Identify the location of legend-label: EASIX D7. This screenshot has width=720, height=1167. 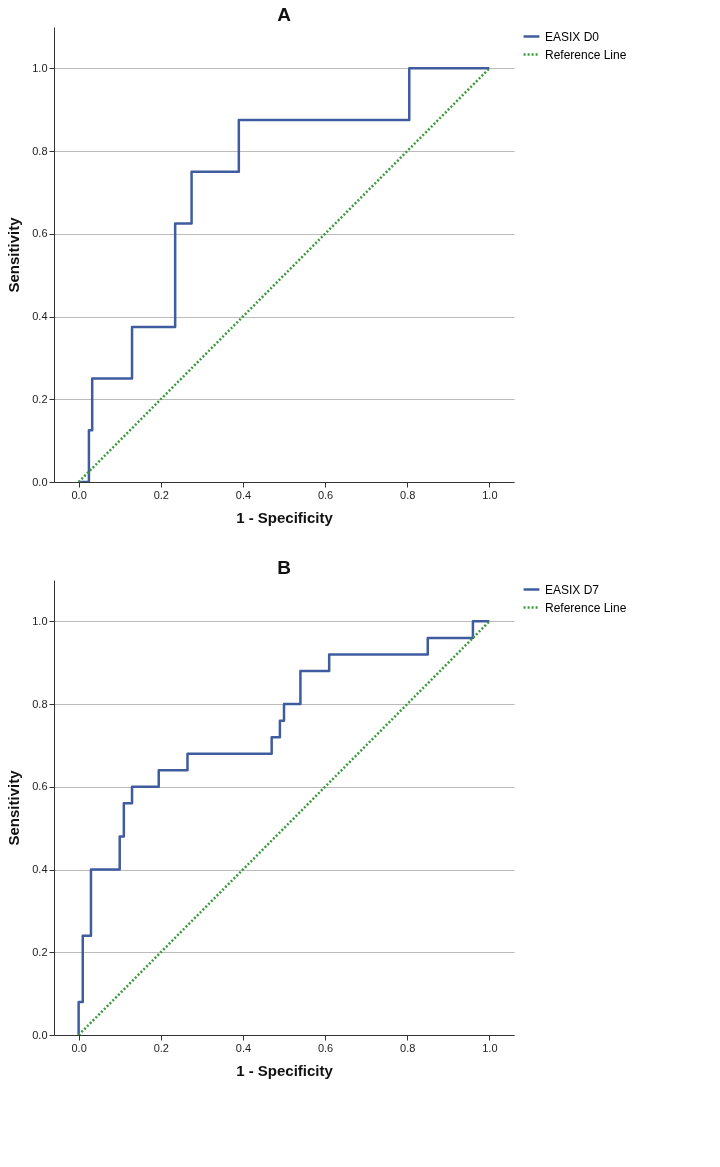
(572, 589).